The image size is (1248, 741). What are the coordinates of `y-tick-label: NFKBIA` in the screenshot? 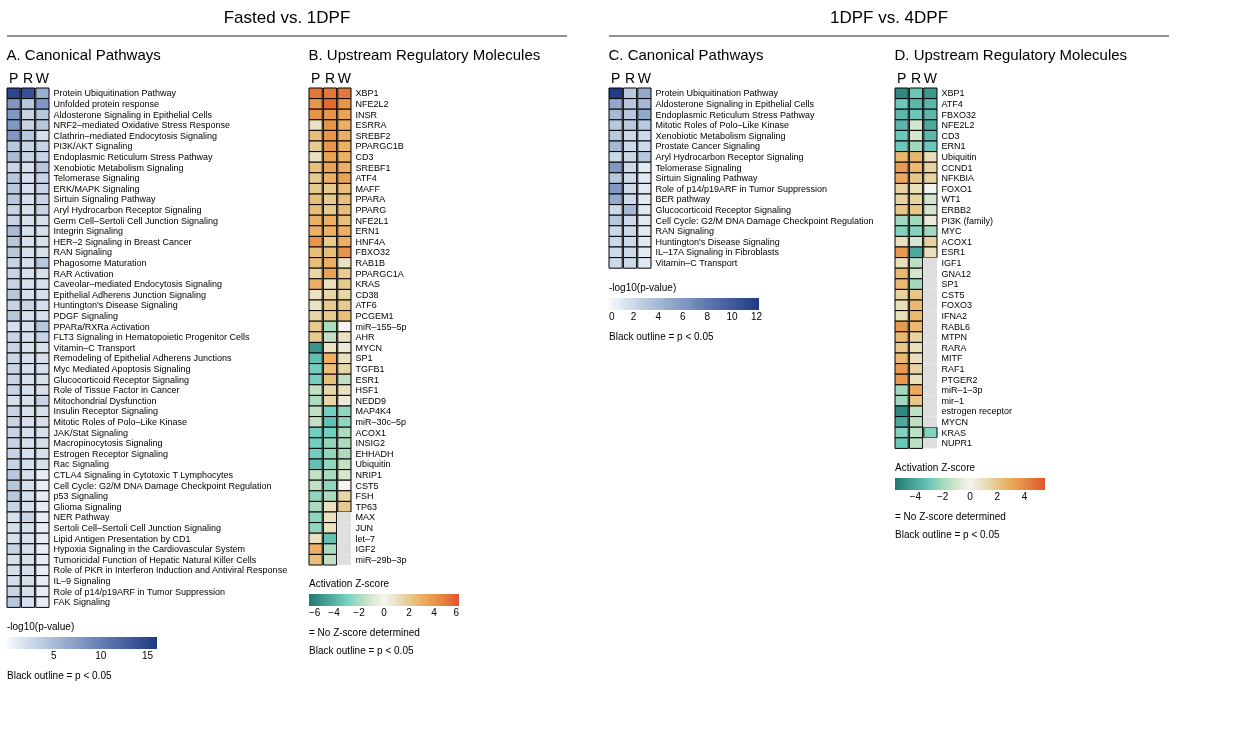 It's located at (958, 178).